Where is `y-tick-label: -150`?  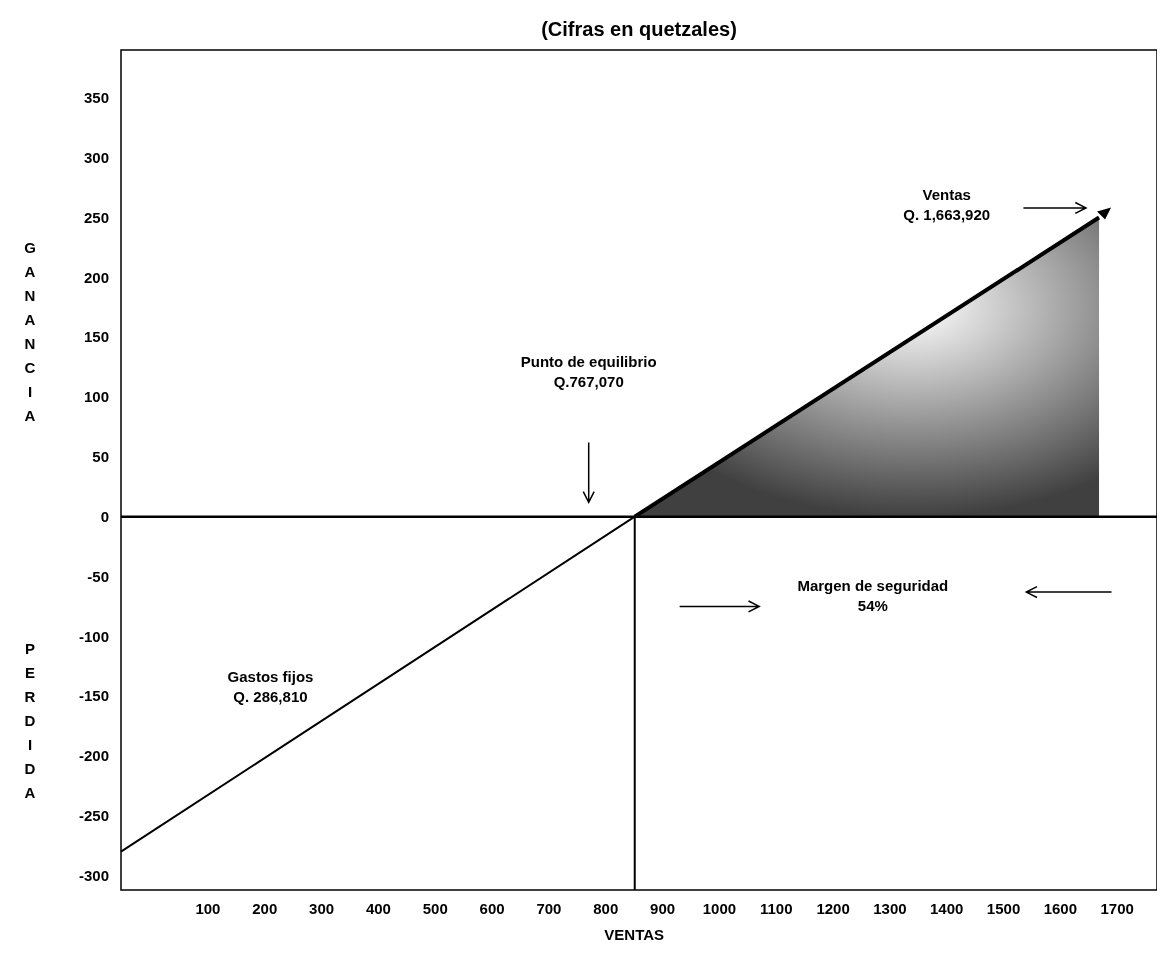 y-tick-label: -150 is located at coordinates (93, 696).